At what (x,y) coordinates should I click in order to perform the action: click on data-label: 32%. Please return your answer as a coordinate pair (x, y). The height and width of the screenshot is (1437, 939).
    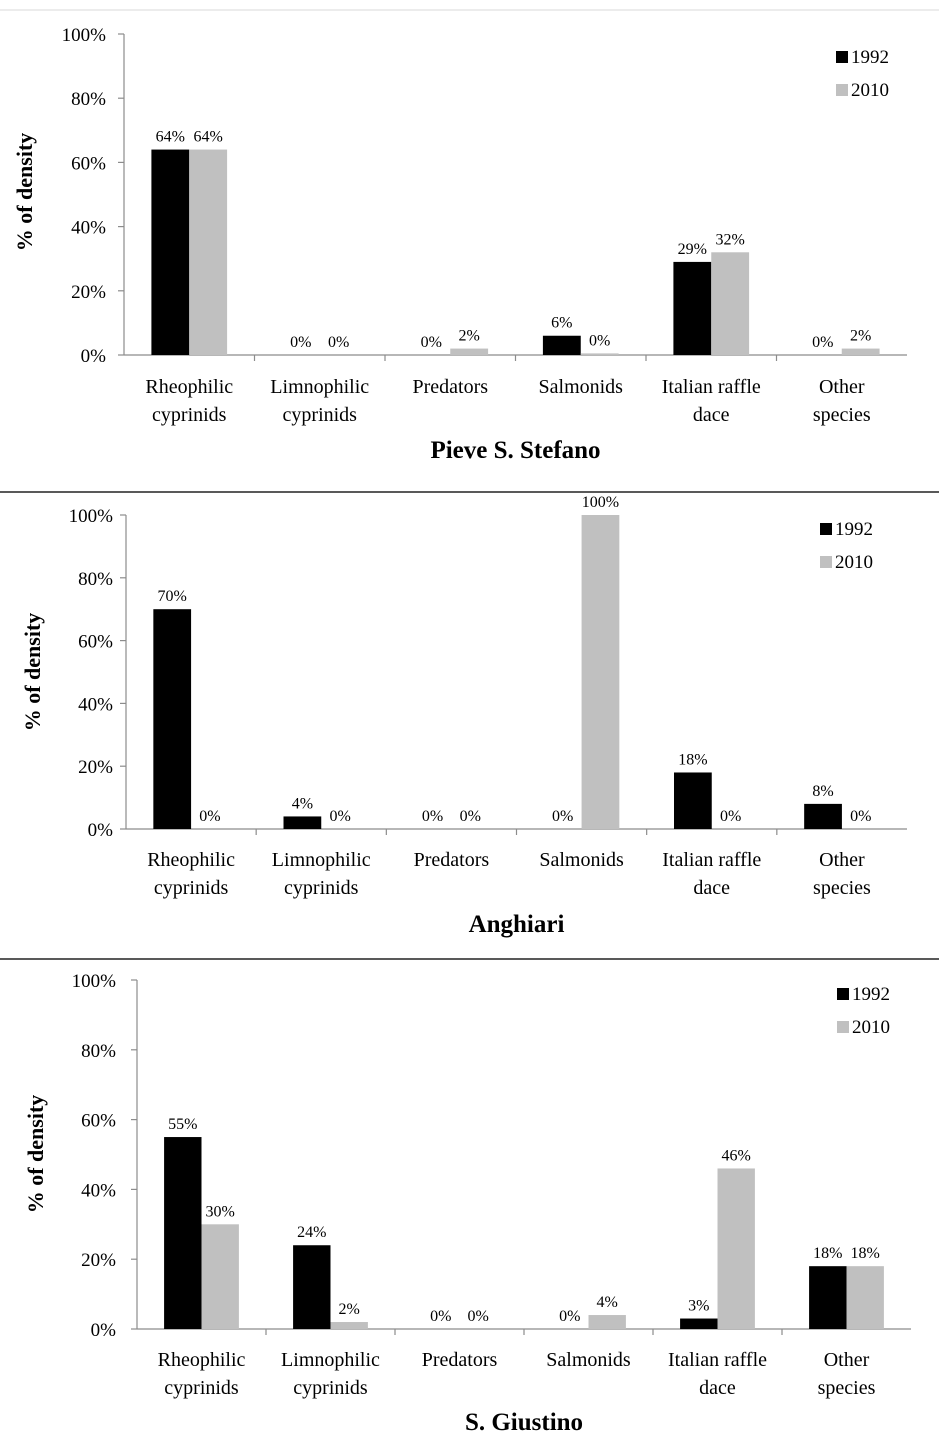
    Looking at the image, I should click on (730, 239).